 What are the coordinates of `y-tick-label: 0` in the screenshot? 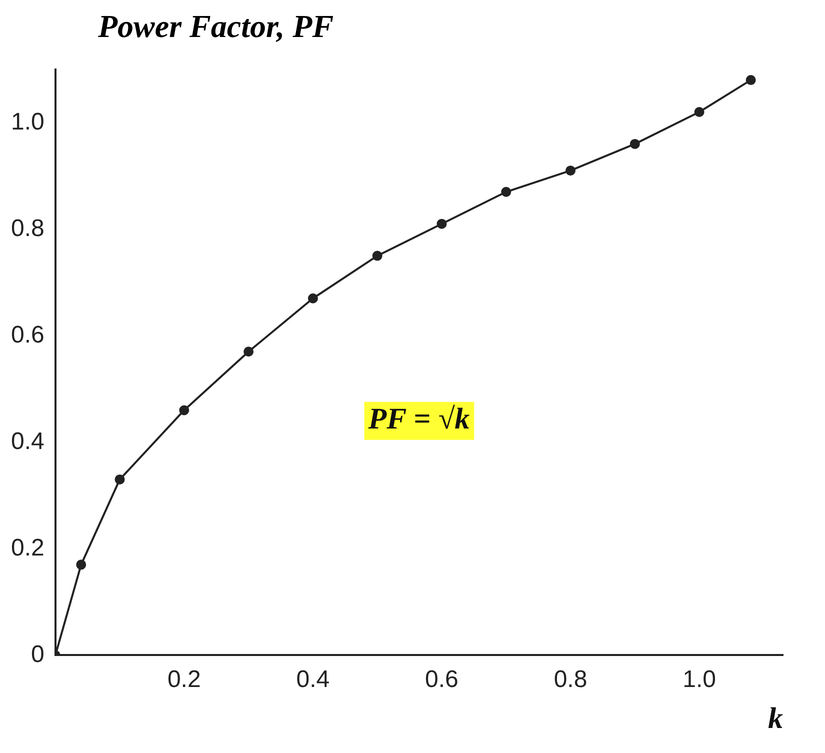 It's located at (37, 654).